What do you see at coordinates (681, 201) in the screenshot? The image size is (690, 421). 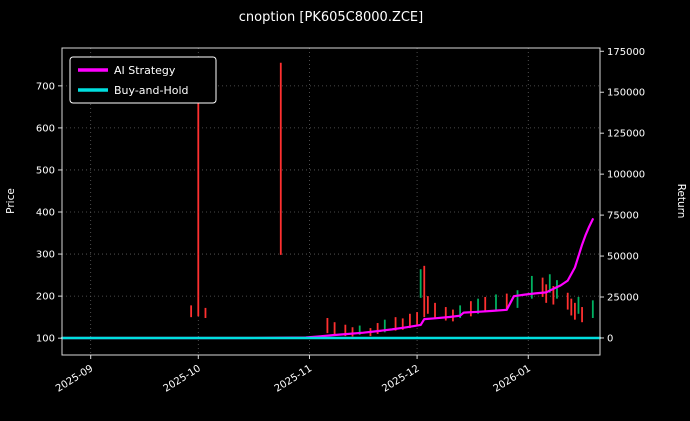 I see `y-axis-label-right: Return` at bounding box center [681, 201].